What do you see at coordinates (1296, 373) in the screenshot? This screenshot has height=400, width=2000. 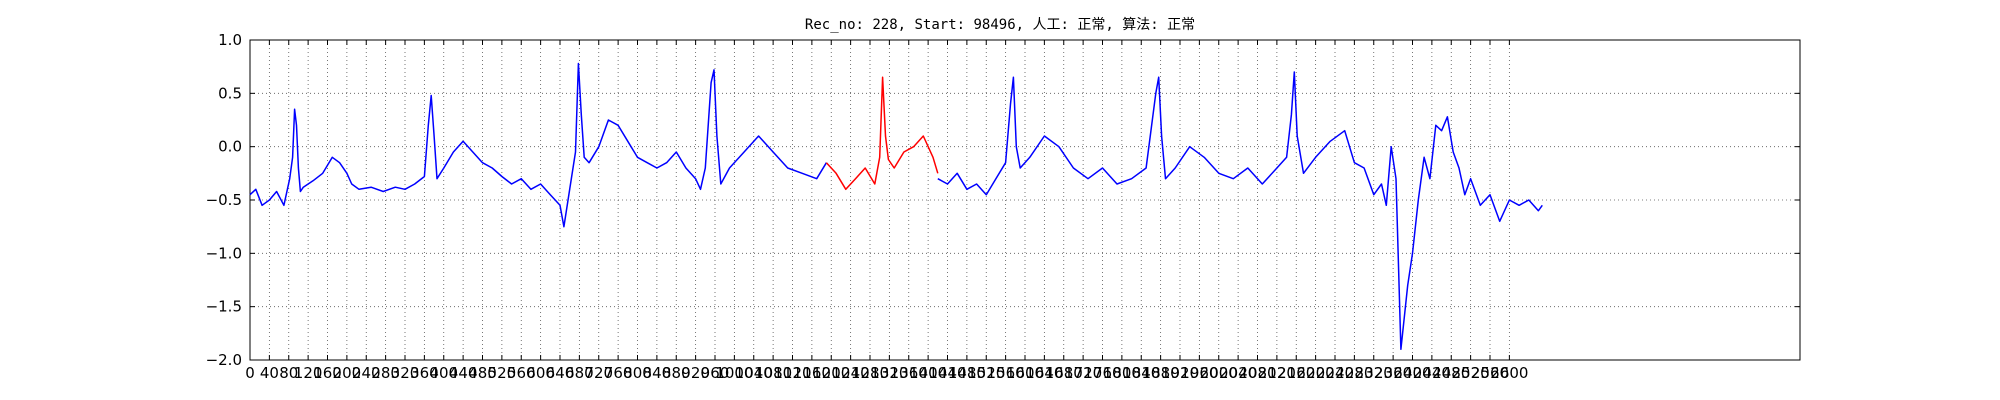 I see `x-tick-label: 2160` at bounding box center [1296, 373].